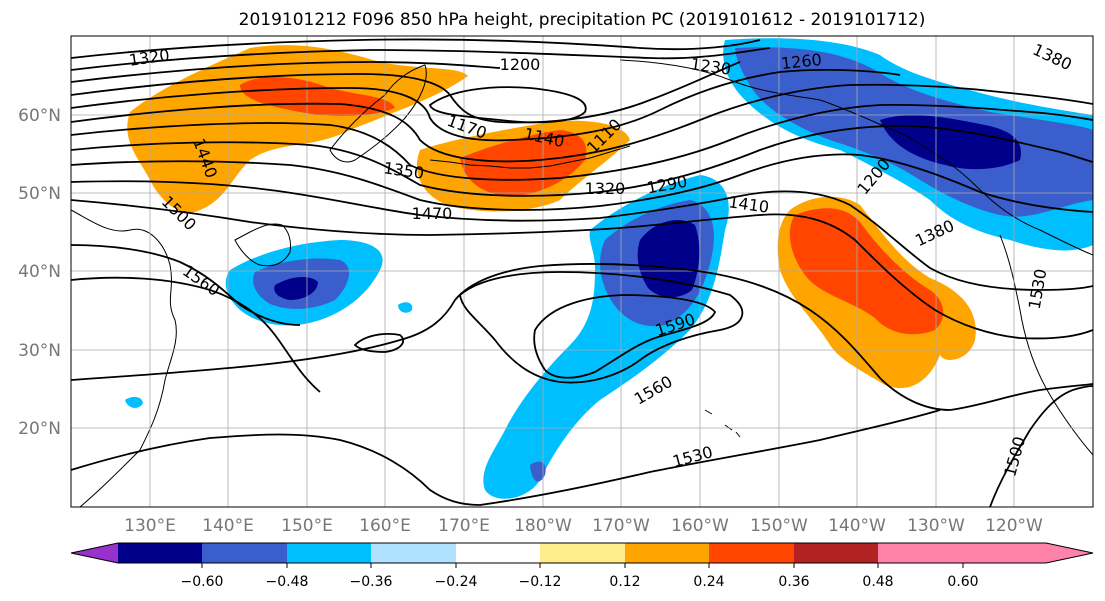  Describe the element at coordinates (538, 471) in the screenshot. I see `negative-anomaly-tropical` at that location.